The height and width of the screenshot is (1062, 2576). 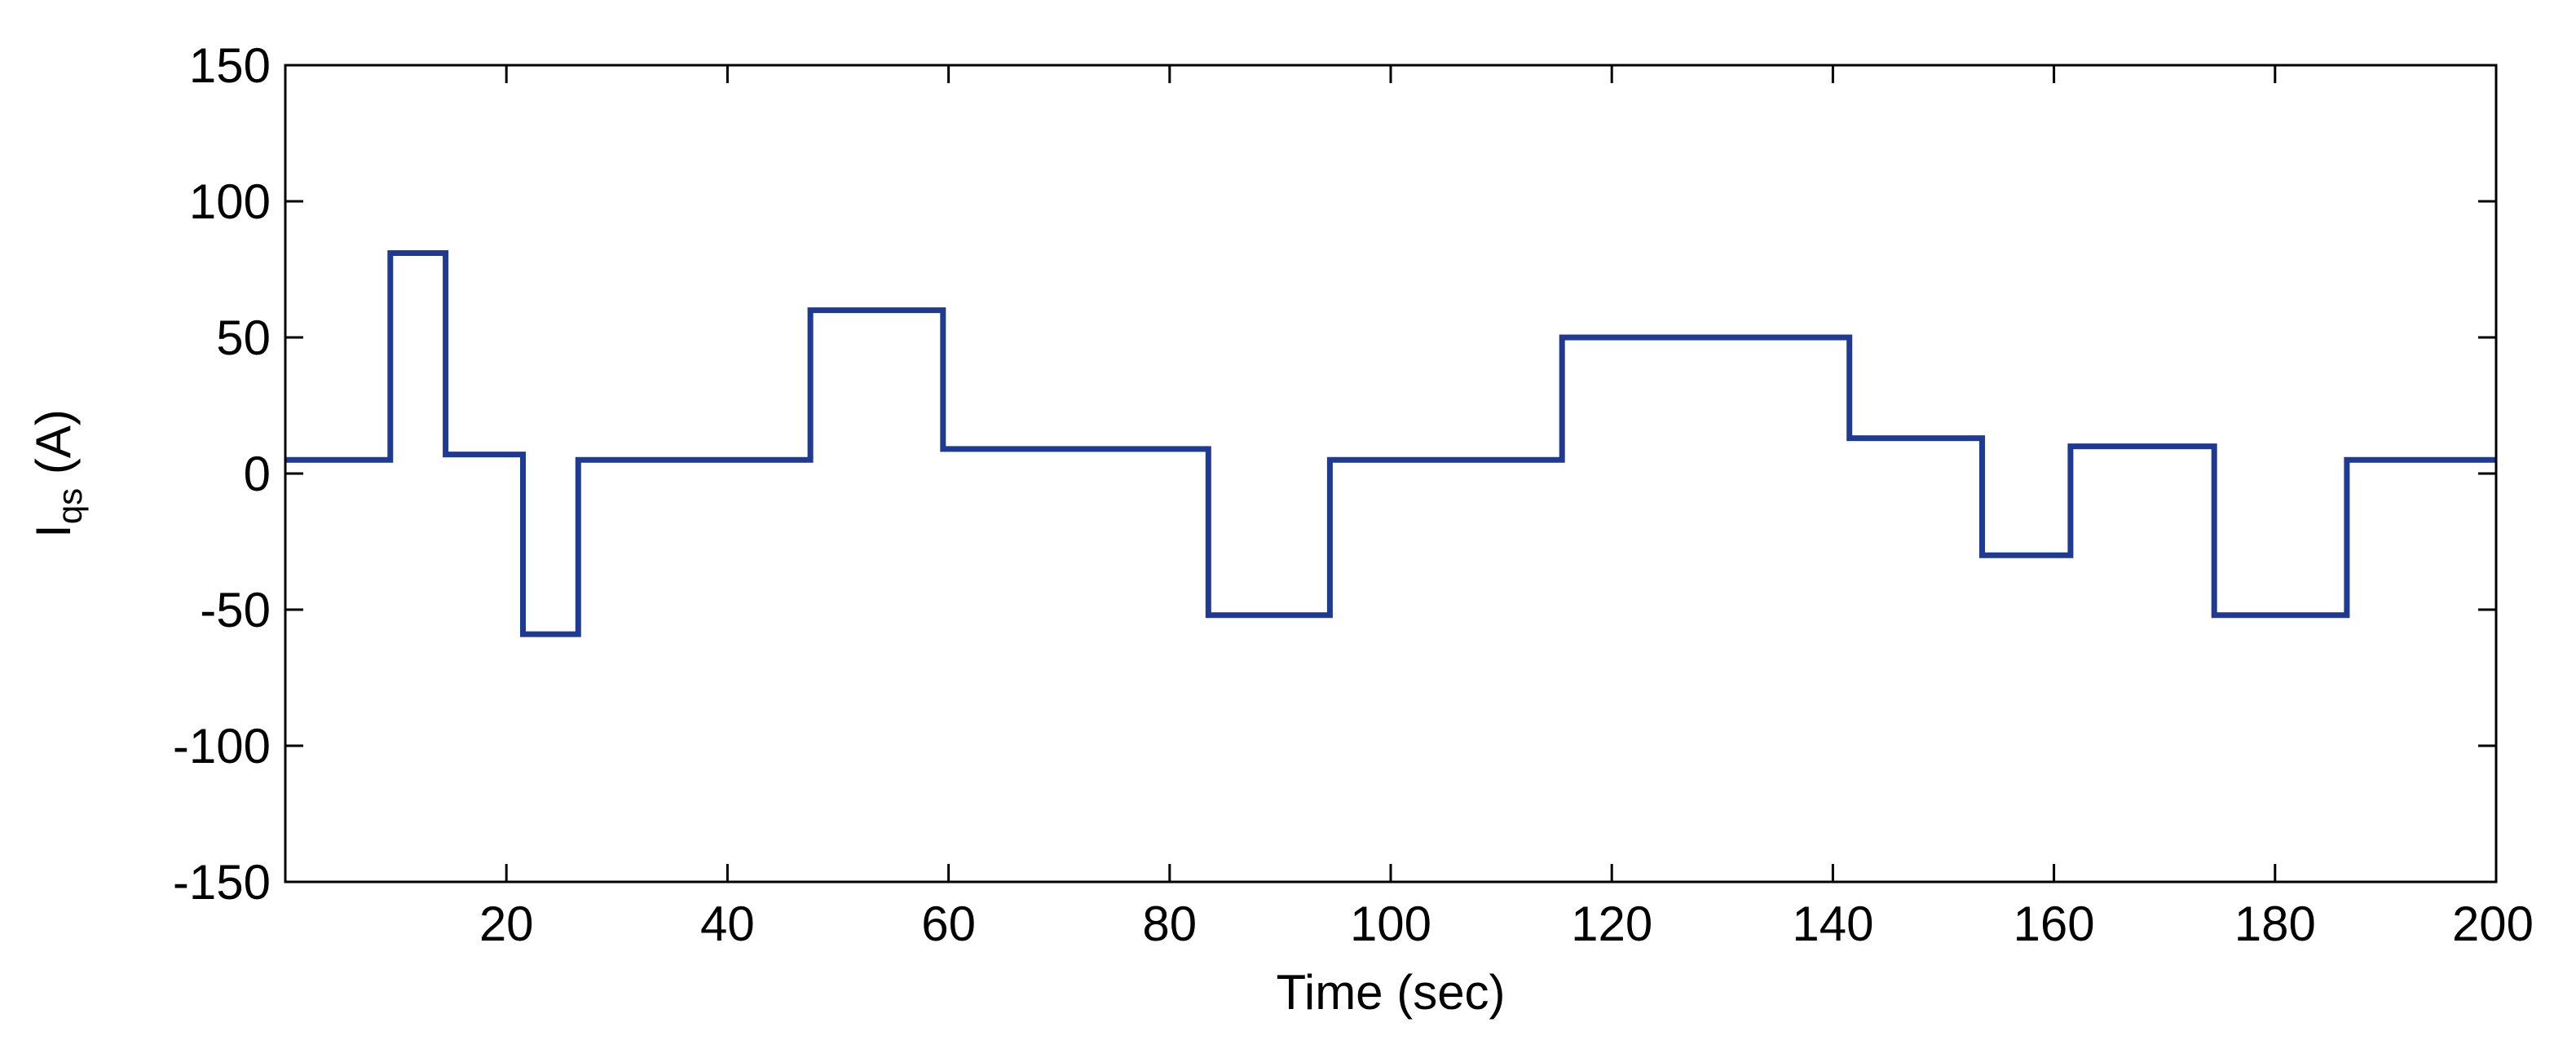 What do you see at coordinates (948, 924) in the screenshot?
I see `x-tick-label: 60` at bounding box center [948, 924].